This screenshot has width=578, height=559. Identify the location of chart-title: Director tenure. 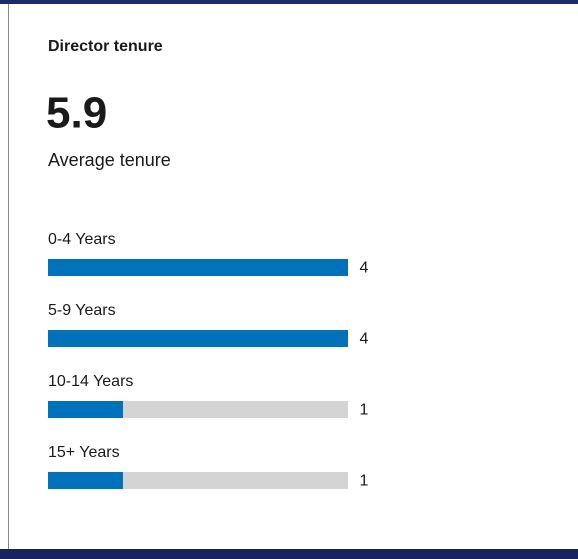
(105, 46).